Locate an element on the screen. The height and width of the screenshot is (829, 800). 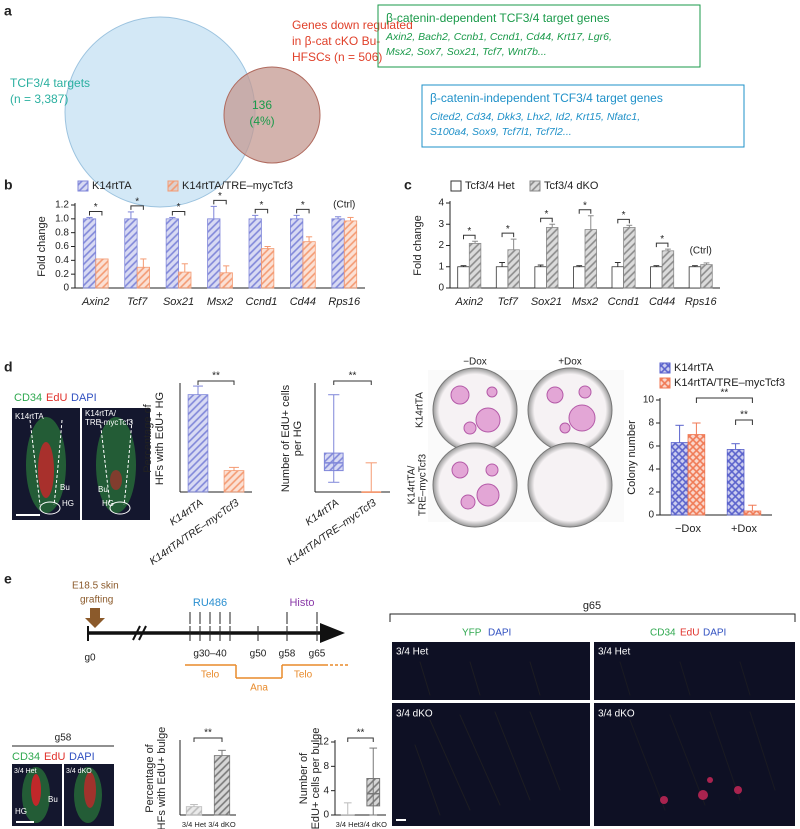
gene-box-title: β-catenin-dependent TCF3/4 target genes is located at coordinates (498, 18).